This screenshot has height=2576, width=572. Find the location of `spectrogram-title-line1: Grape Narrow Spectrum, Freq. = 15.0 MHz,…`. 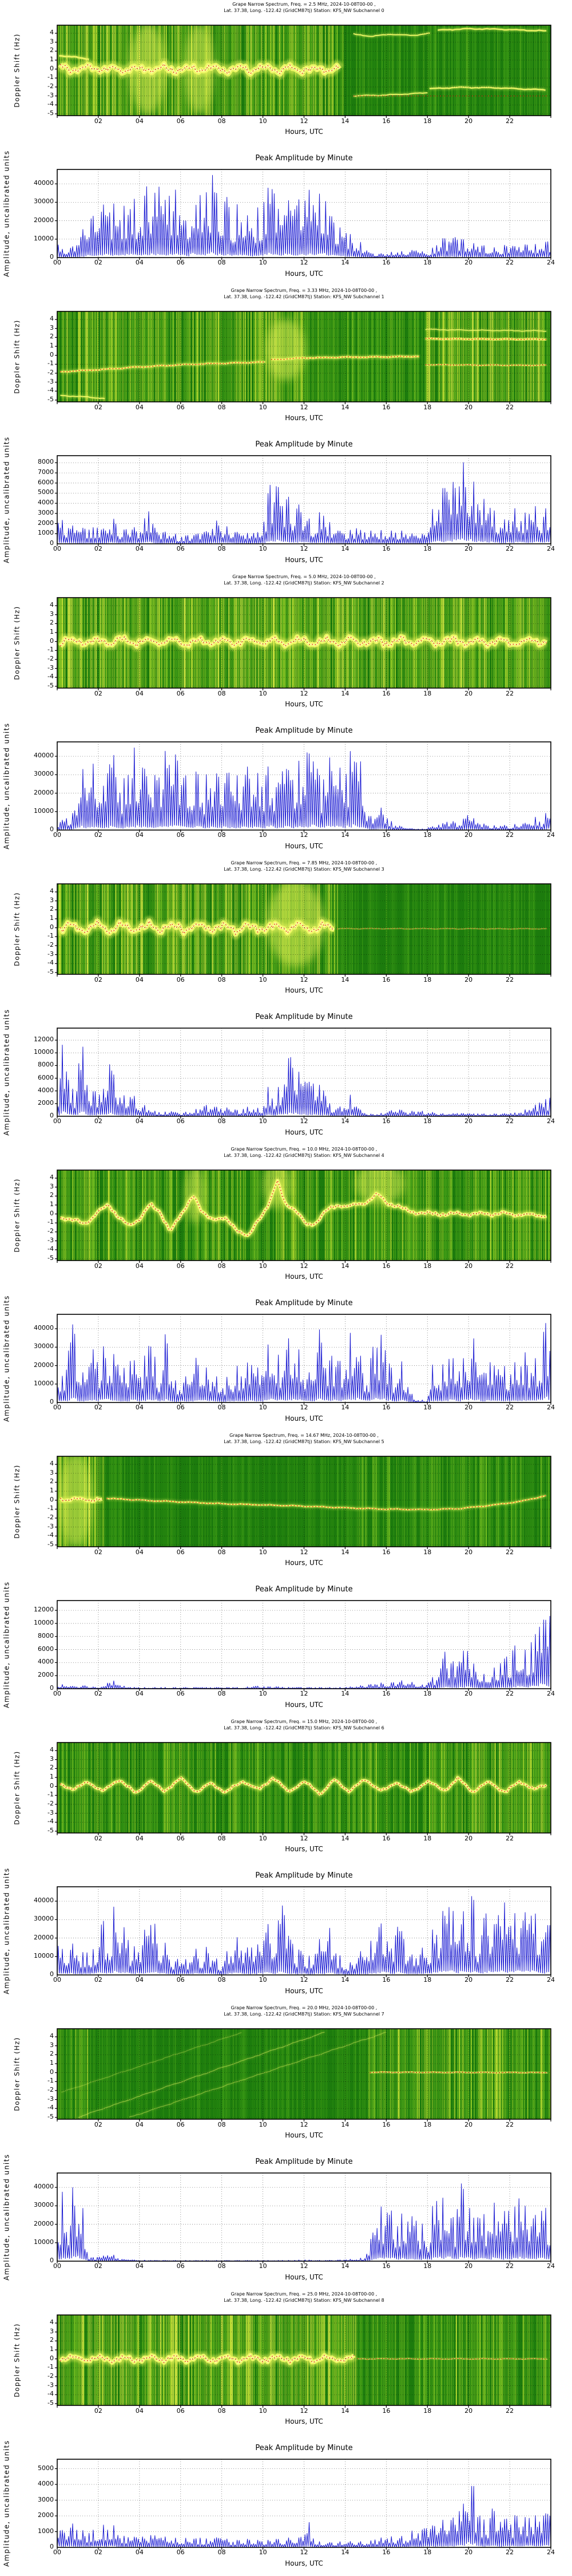

spectrogram-title-line1: Grape Narrow Spectrum, Freq. = 15.0 MHz,… is located at coordinates (304, 1721).